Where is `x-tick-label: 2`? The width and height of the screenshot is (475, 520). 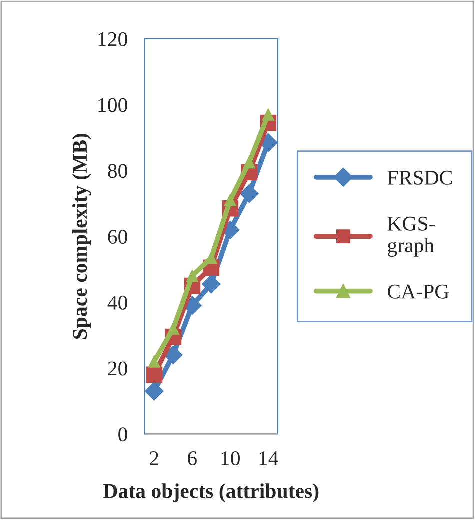 x-tick-label: 2 is located at coordinates (154, 459).